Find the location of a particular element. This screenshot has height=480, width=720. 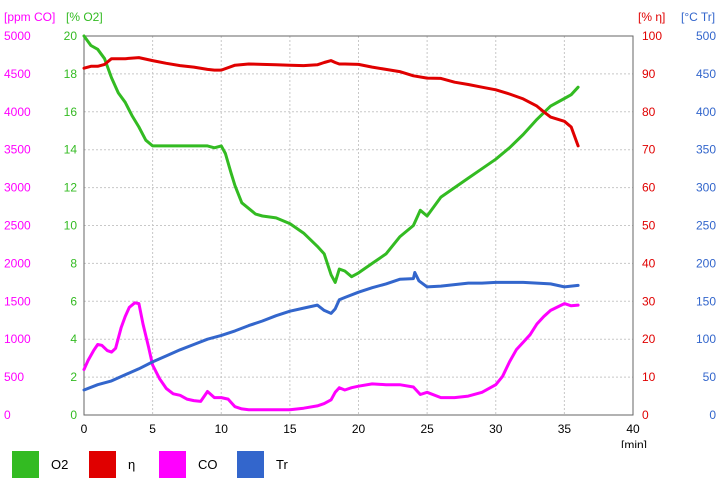

legend: O2 η CO Tr is located at coordinates (360, 464).